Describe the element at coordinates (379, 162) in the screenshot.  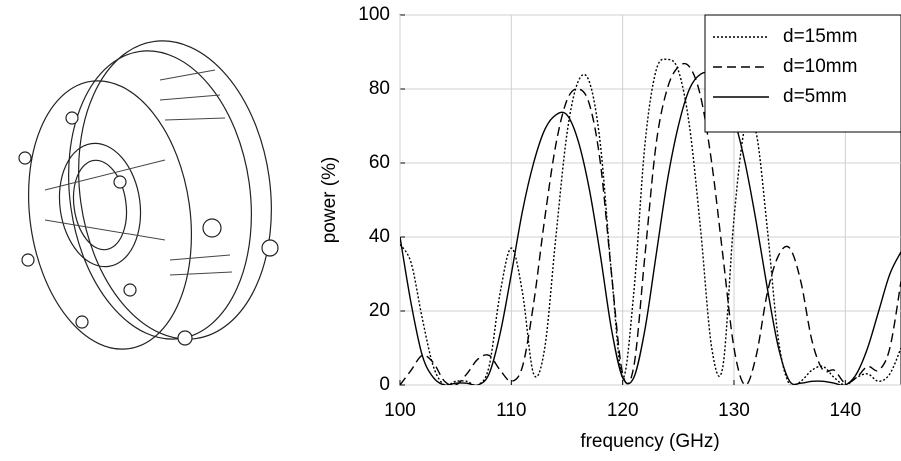
I see `y-tick-label: 60` at that location.